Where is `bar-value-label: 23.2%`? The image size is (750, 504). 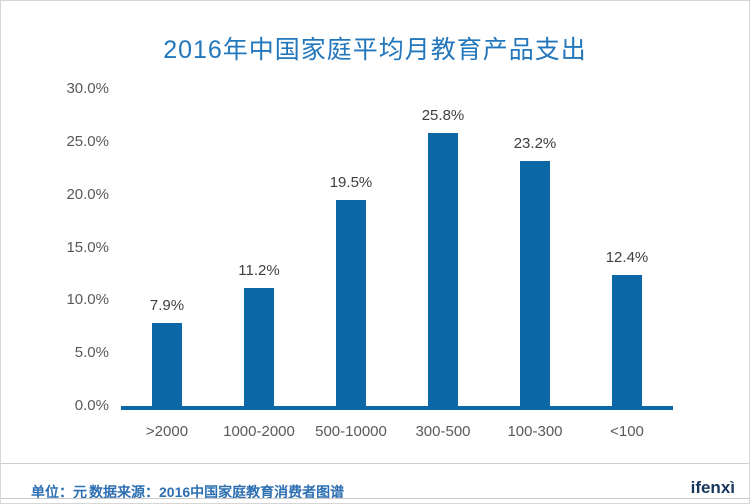 bar-value-label: 23.2% is located at coordinates (535, 143).